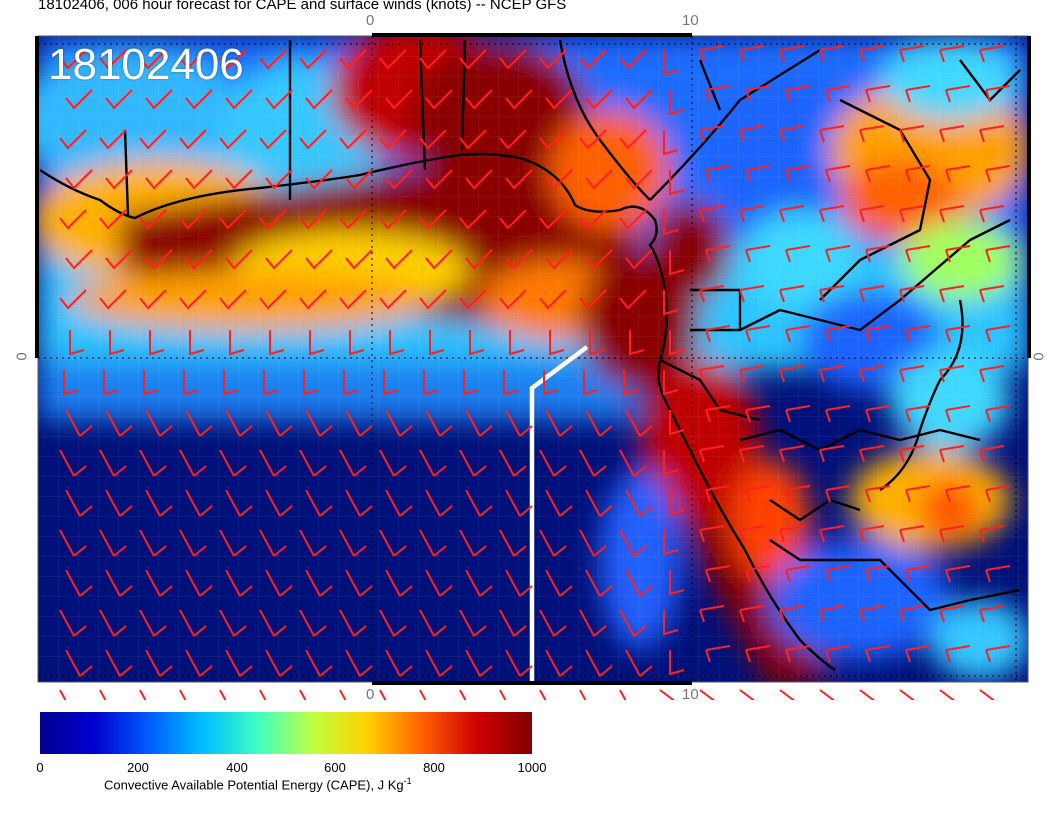  I want to click on forecast-stamp: 18102406, so click(146, 64).